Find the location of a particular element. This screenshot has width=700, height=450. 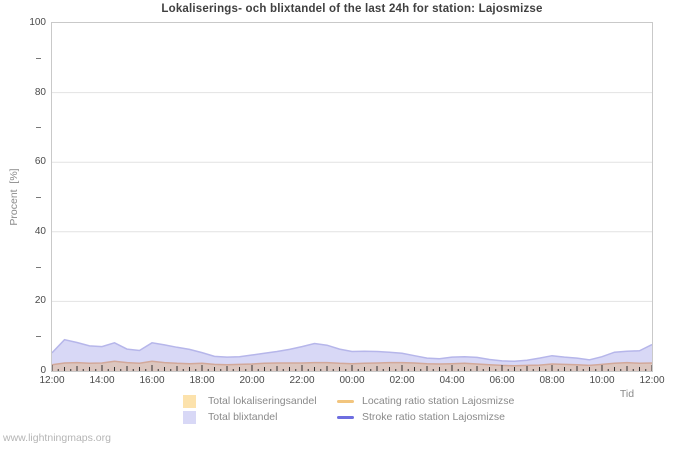

y-tick-label: 80 is located at coordinates (40, 92).